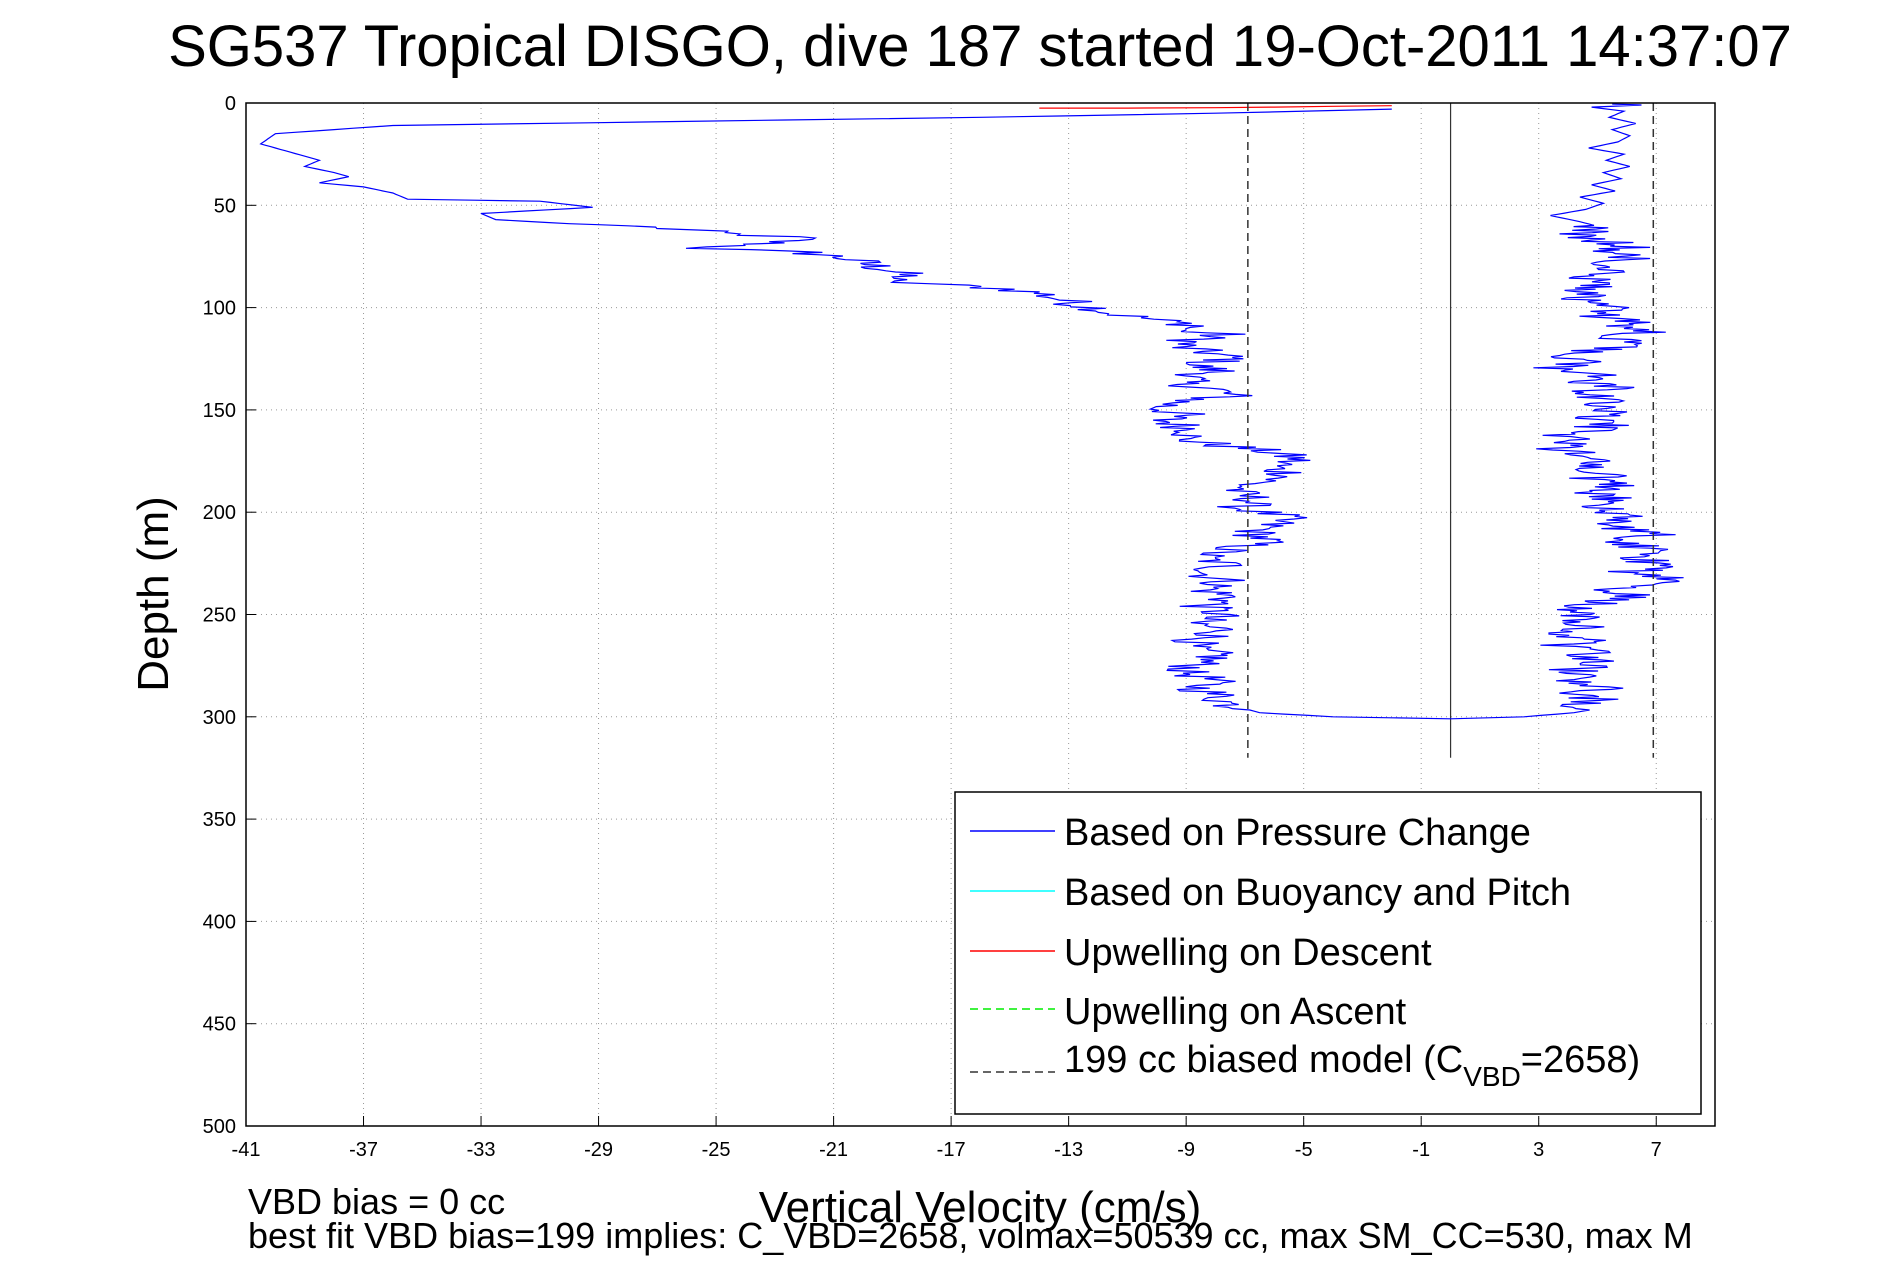 The width and height of the screenshot is (1891, 1262). I want to click on x-tick-label: 3, so click(1538, 1150).